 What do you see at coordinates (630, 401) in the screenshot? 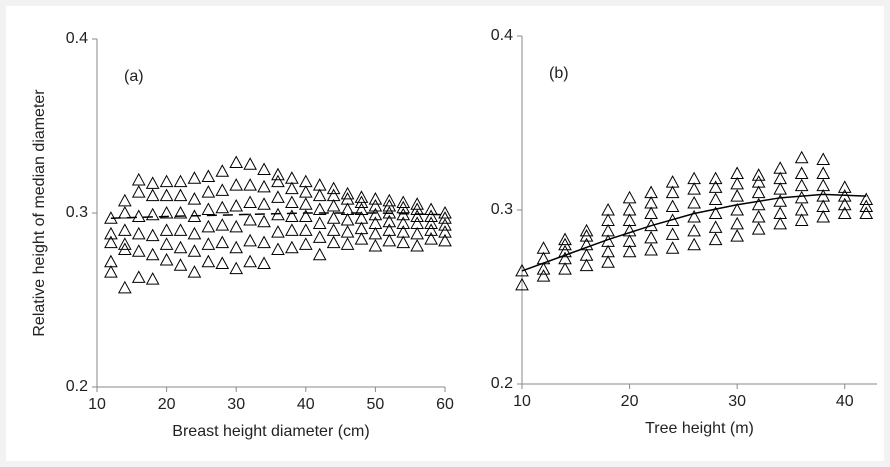
I see `x-tick-label: 20` at bounding box center [630, 401].